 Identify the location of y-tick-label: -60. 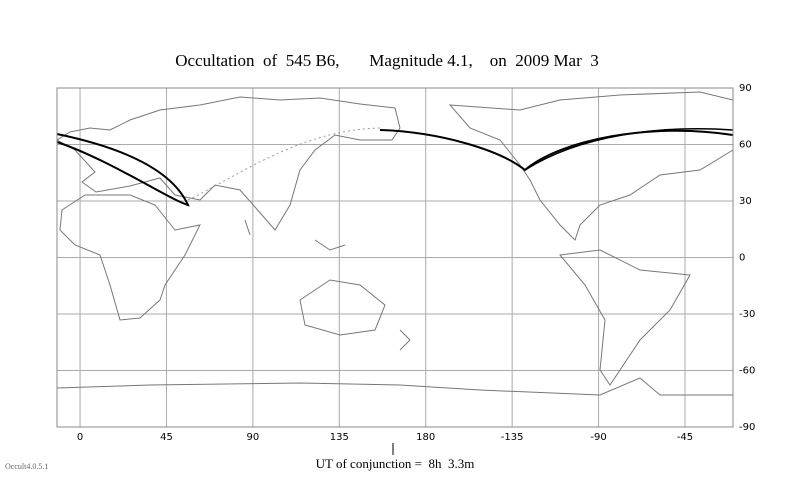
(747, 371).